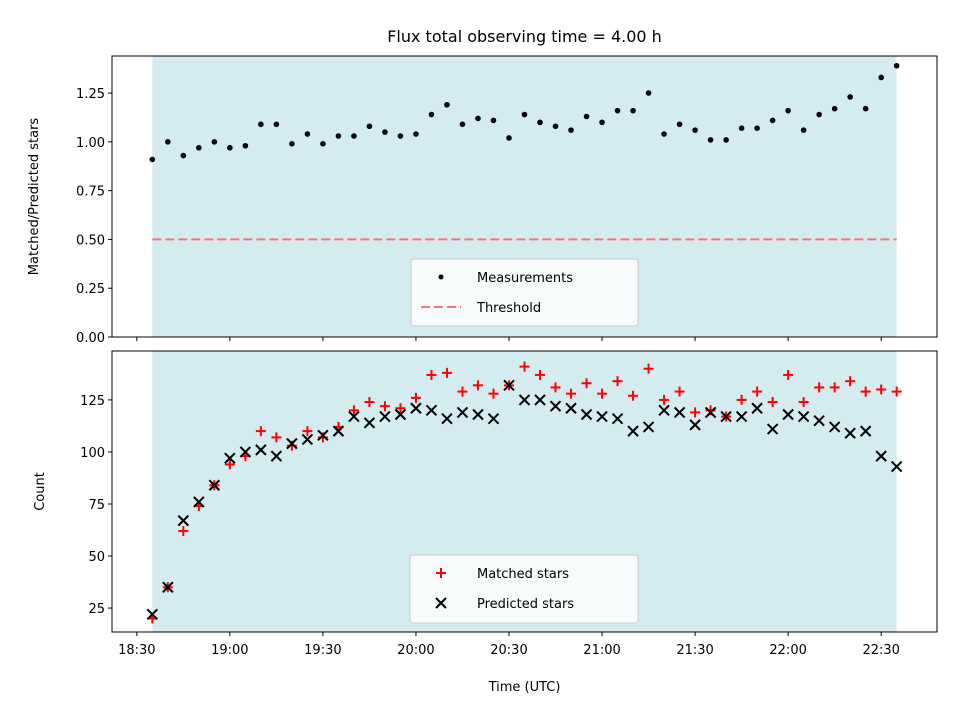 The width and height of the screenshot is (960, 720). What do you see at coordinates (96, 505) in the screenshot?
I see `bottom-y-tick-label: 75` at bounding box center [96, 505].